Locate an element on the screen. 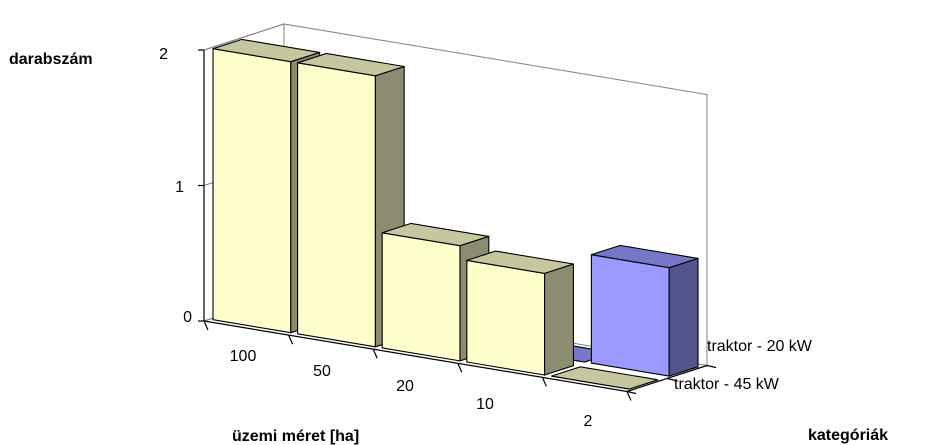  bar-traktor - 20 kW-2 is located at coordinates (644, 310).